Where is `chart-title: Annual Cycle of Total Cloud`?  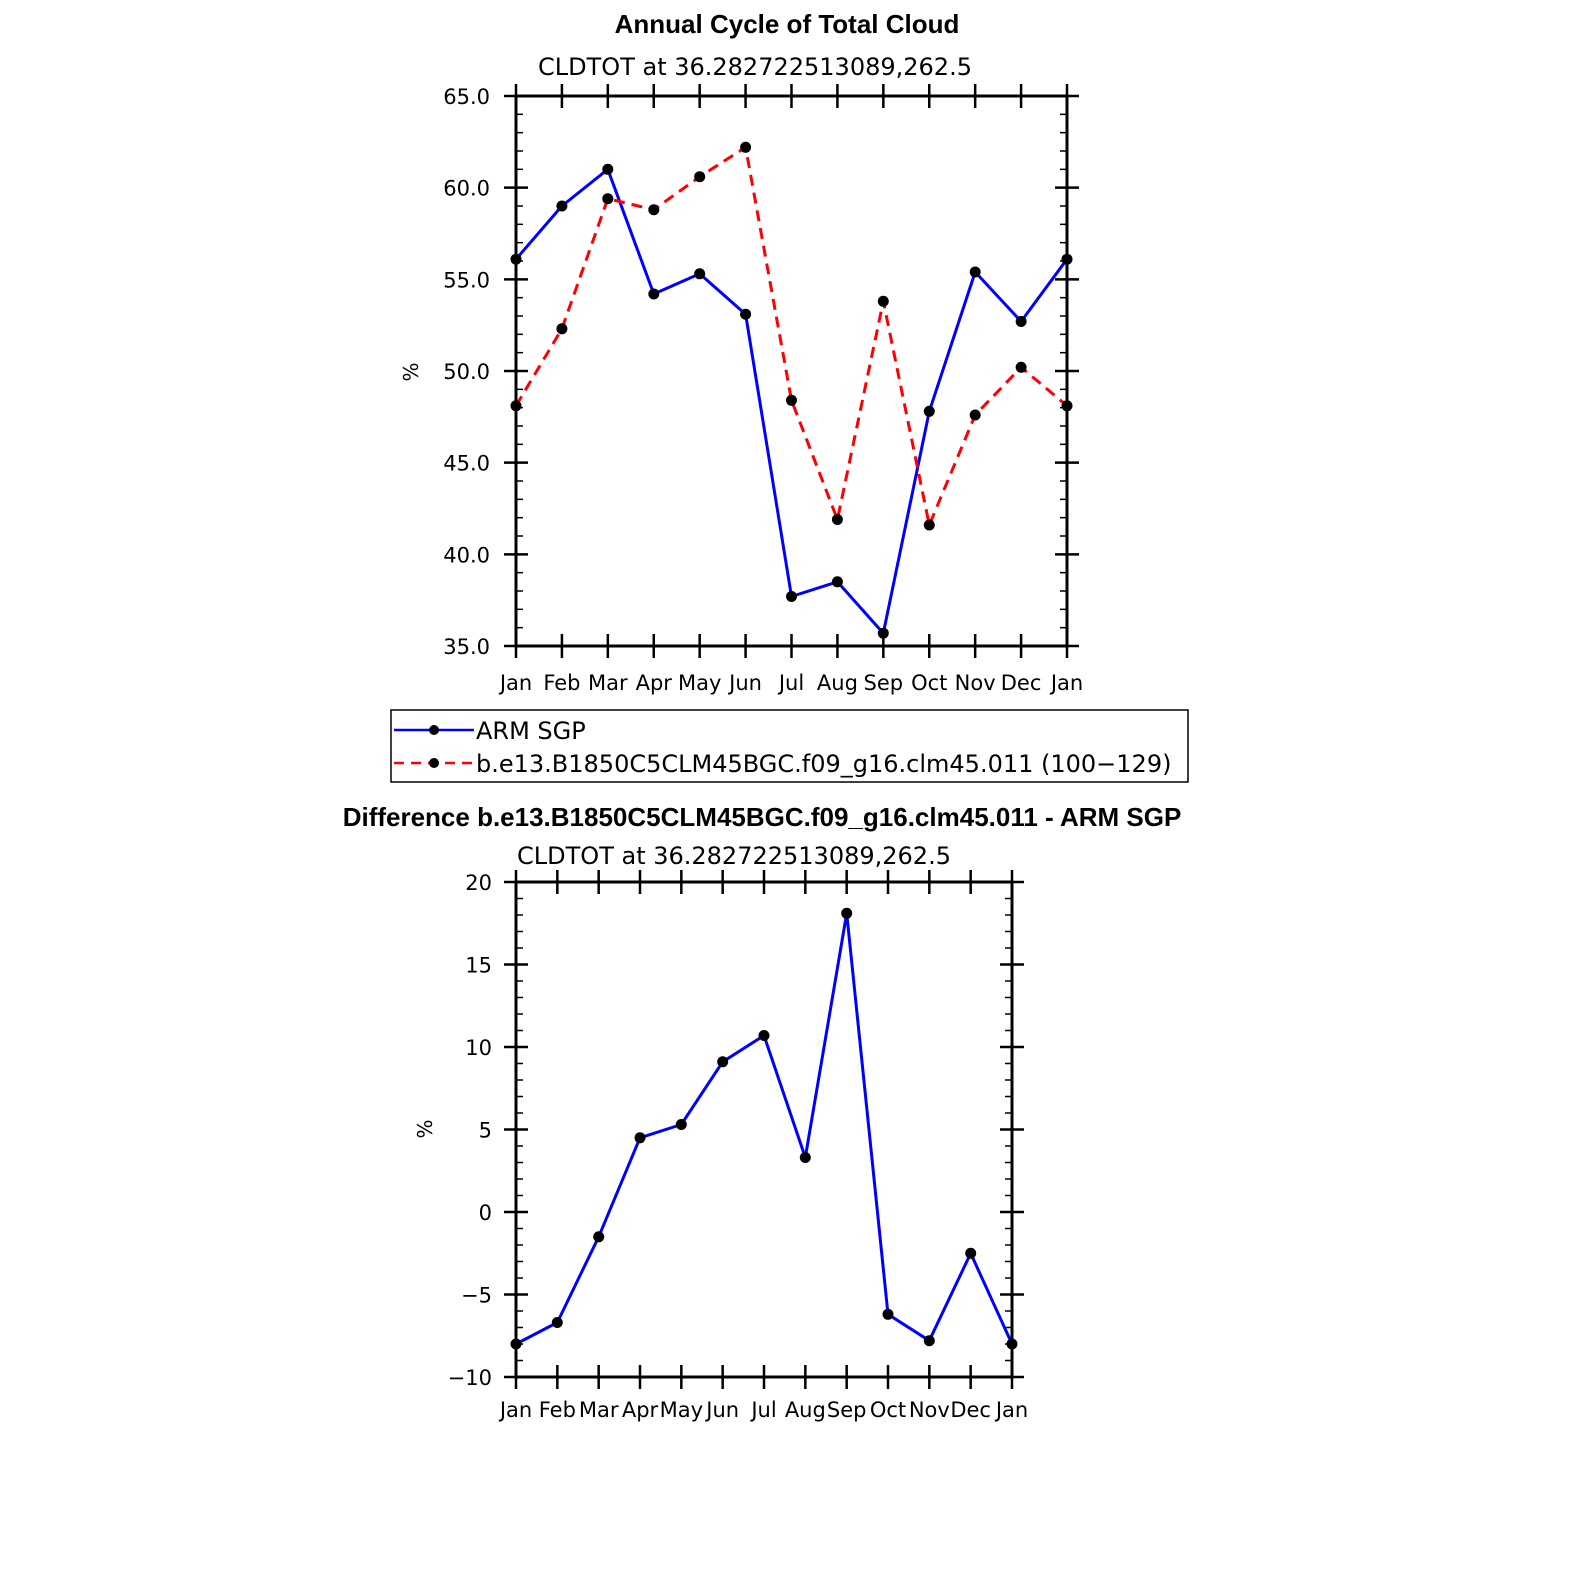
chart-title: Annual Cycle of Total Cloud is located at coordinates (787, 24).